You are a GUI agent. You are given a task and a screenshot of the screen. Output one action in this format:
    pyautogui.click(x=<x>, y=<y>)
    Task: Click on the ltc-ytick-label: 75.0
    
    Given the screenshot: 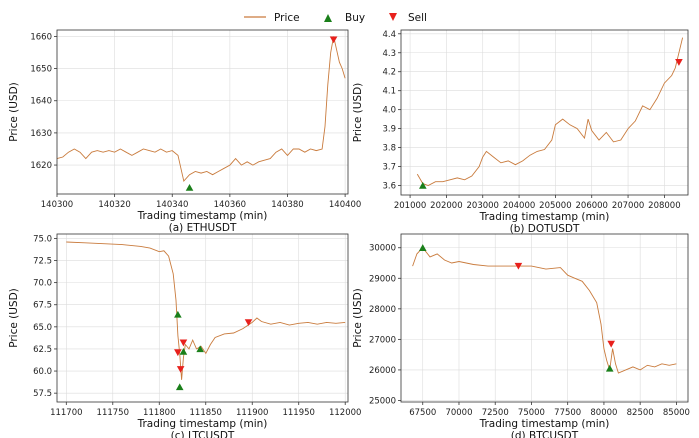 What is the action you would take?
    pyautogui.click(x=42, y=239)
    